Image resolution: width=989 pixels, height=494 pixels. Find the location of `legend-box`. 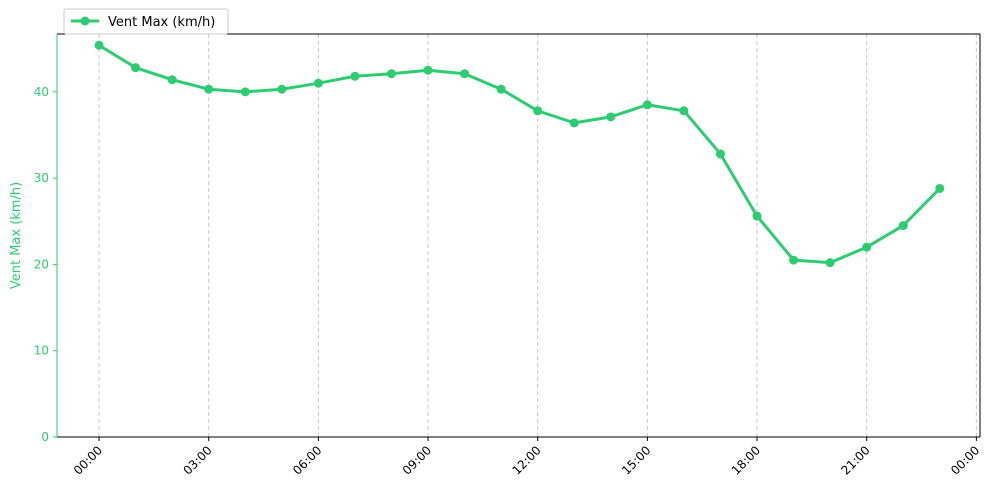

legend-box is located at coordinates (146, 21).